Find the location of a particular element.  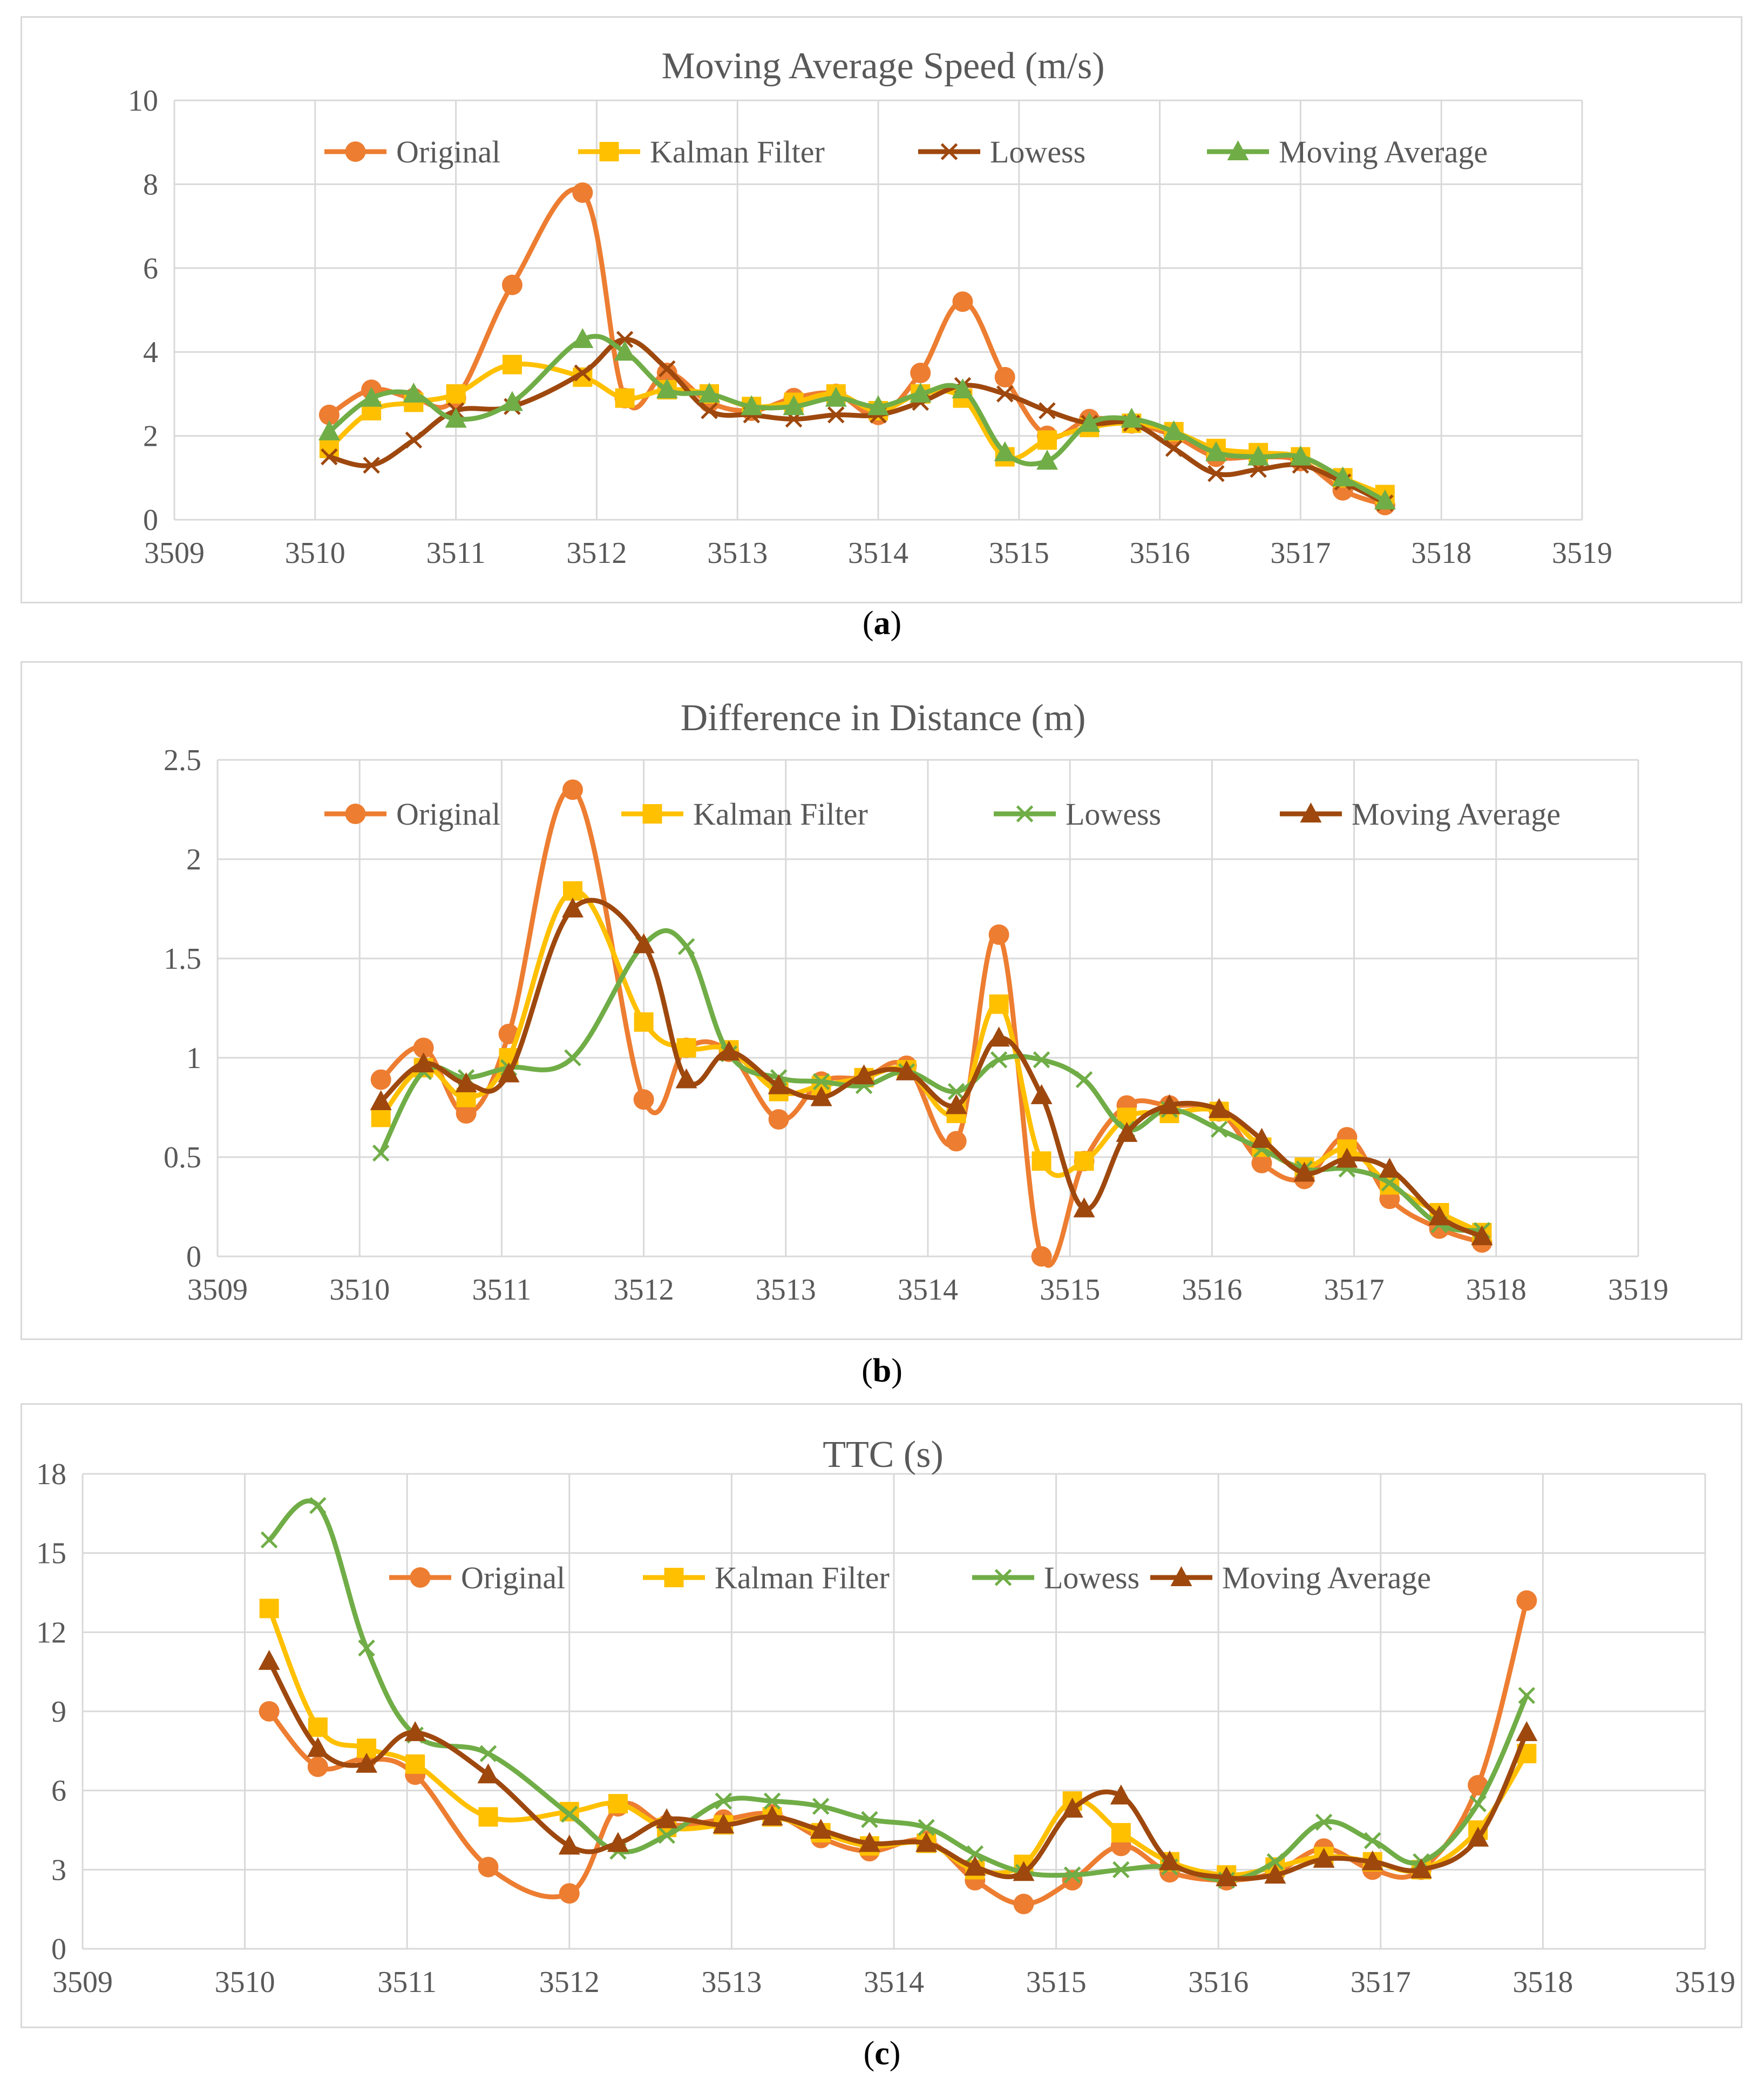

caption-c: (c) is located at coordinates (882, 2053).